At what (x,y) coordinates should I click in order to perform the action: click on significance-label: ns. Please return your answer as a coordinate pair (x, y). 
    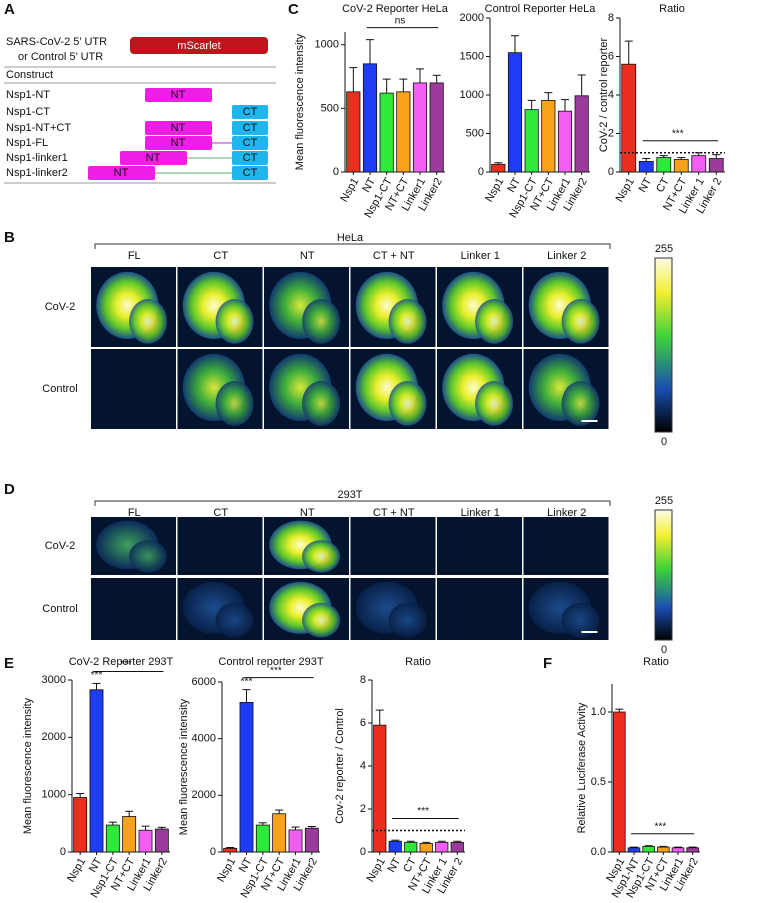
    Looking at the image, I should click on (400, 20).